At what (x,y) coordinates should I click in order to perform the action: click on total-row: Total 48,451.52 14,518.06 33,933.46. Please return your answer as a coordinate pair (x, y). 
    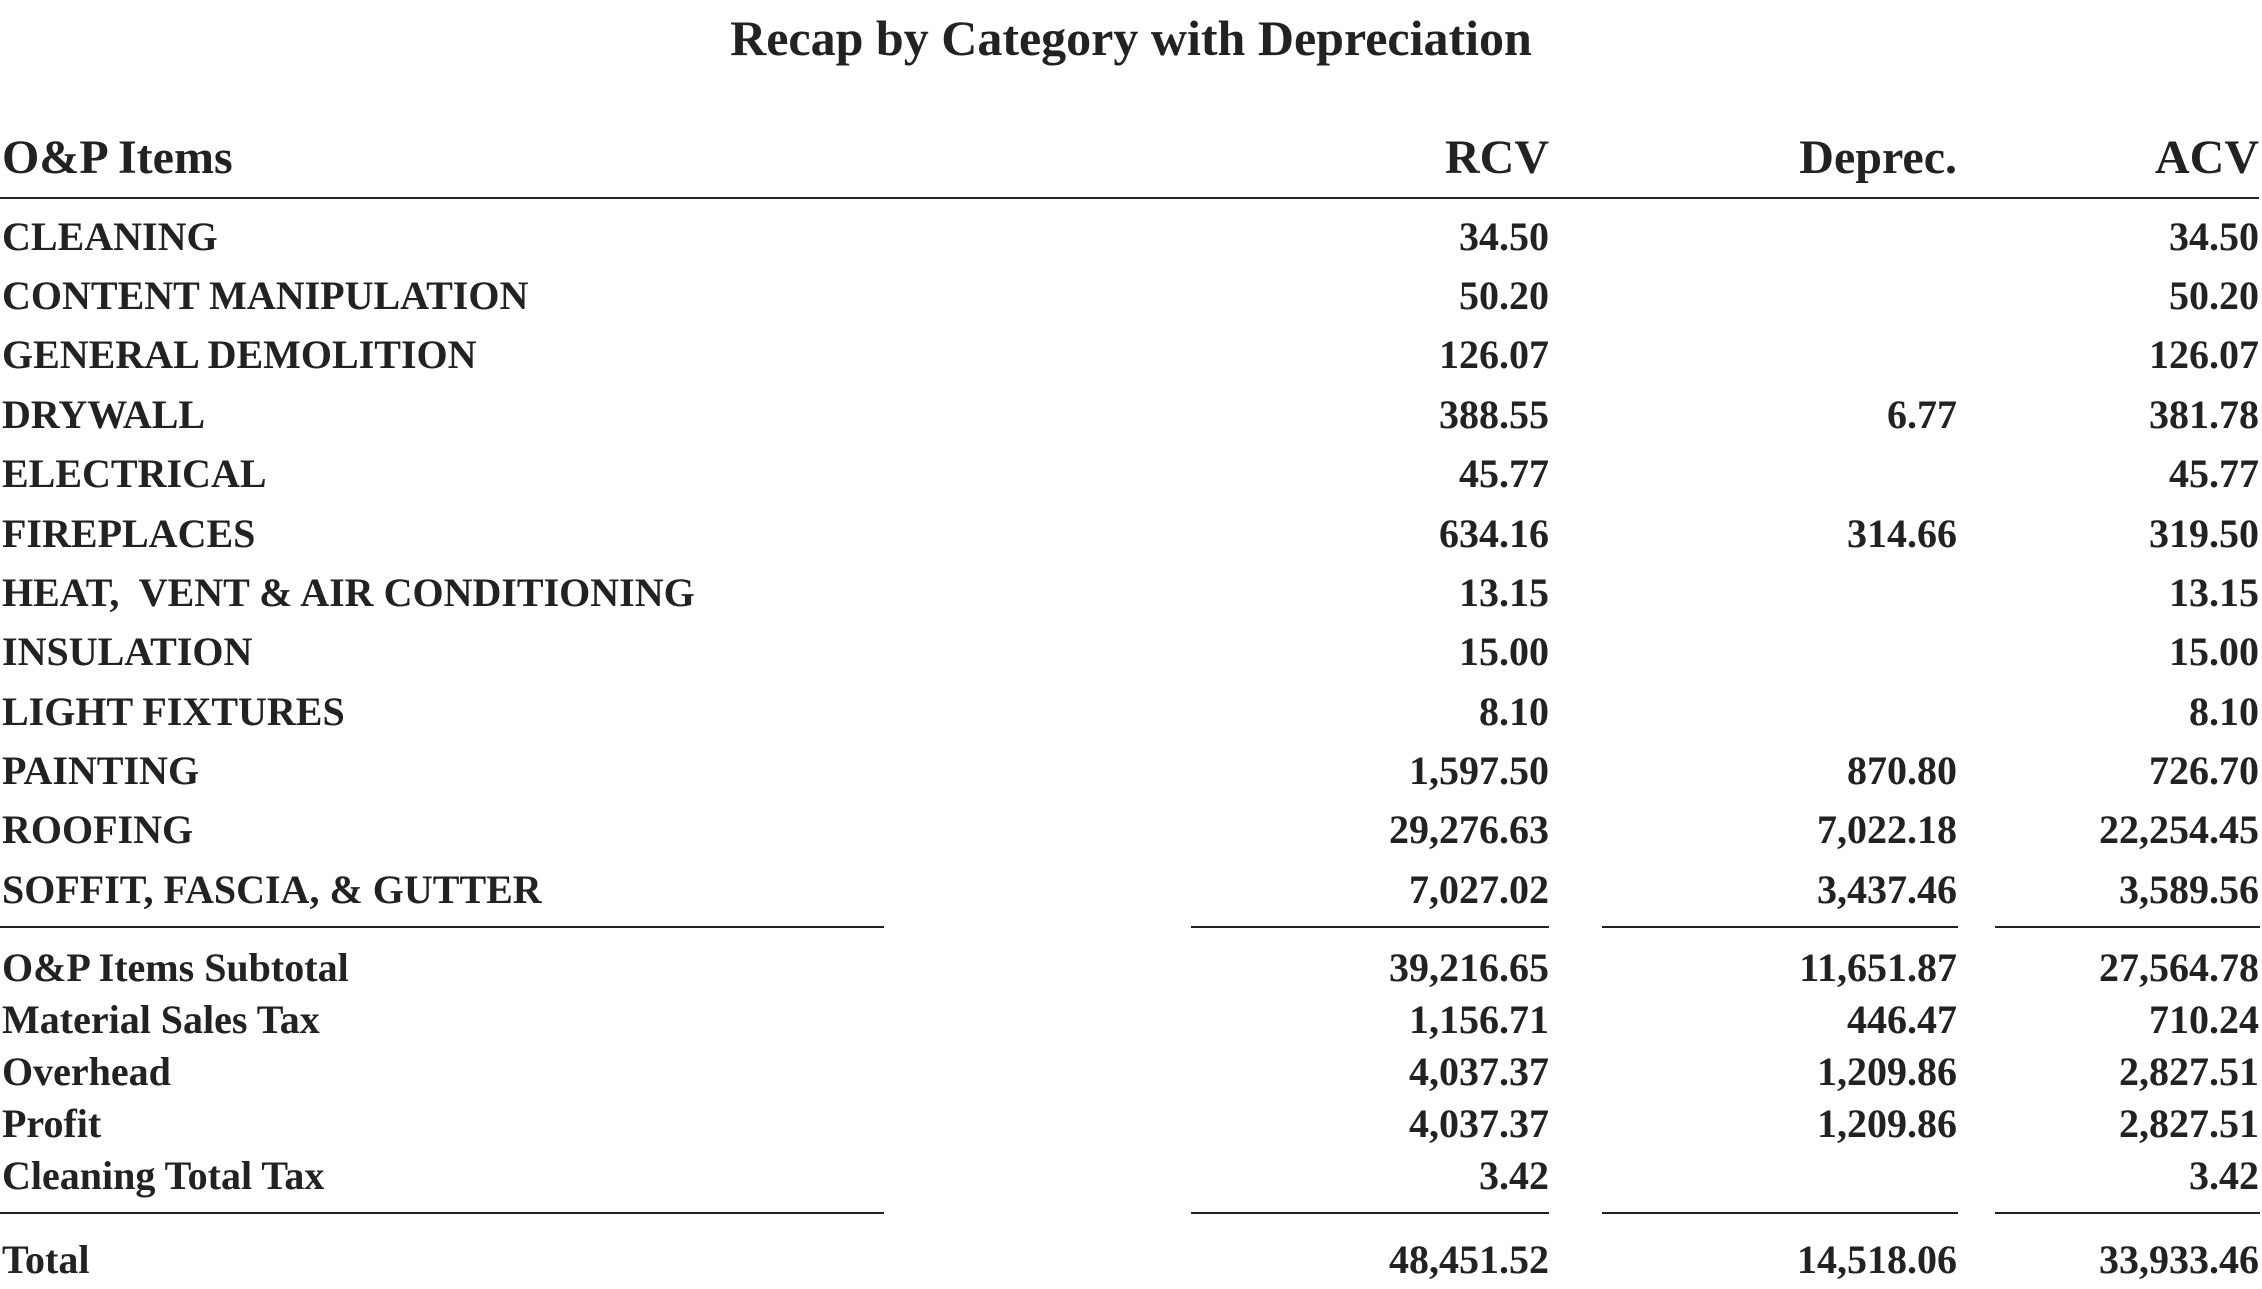
    Looking at the image, I should click on (1131, 1260).